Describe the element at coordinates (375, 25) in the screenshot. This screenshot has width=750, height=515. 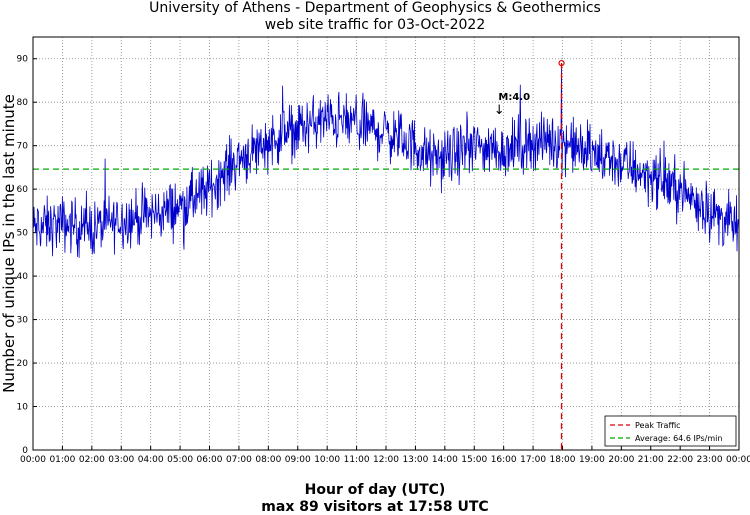
I see `chart-title-line-2: web site traffic for 03-Oct-2022` at that location.